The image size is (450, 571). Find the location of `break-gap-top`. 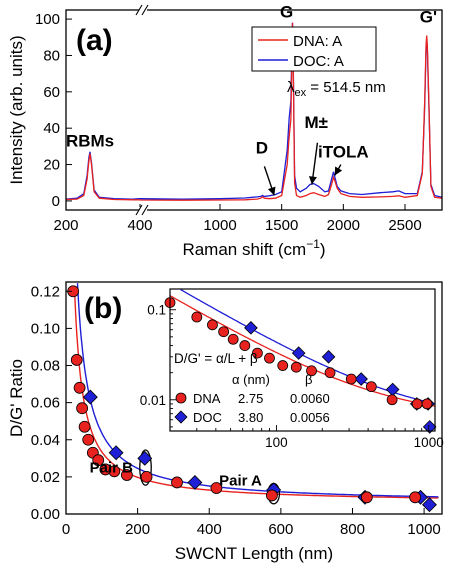

break-gap-top is located at coordinates (143, 10).